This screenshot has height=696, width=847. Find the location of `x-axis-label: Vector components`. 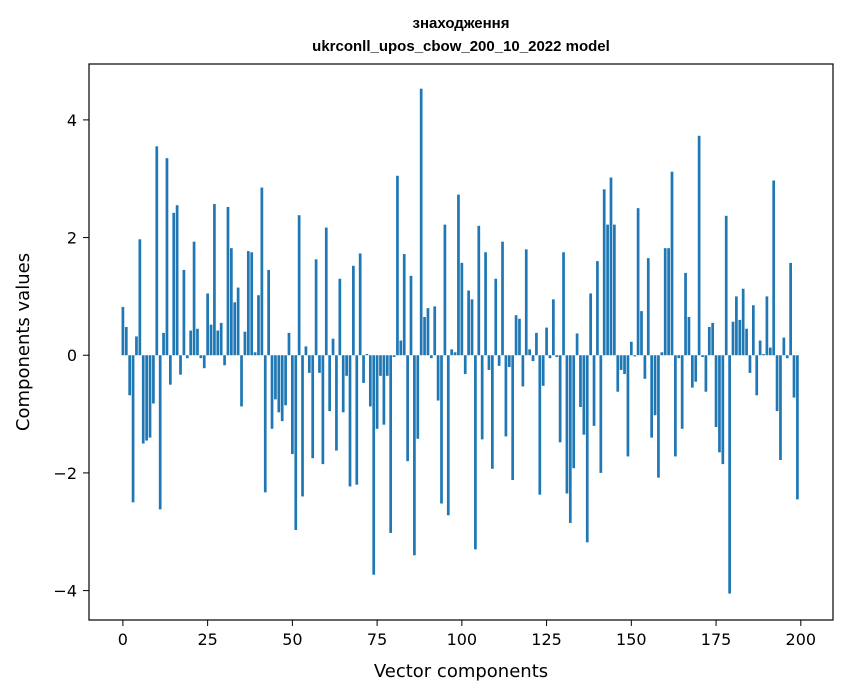

x-axis-label: Vector components is located at coordinates (461, 671).